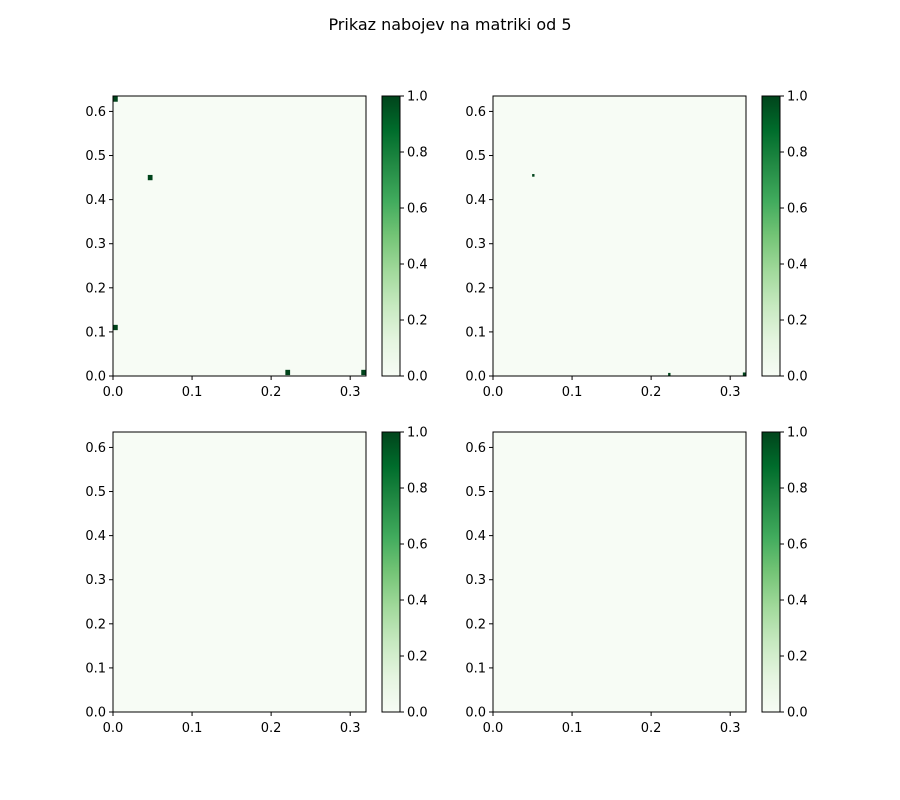 Image resolution: width=900 pixels, height=800 pixels. I want to click on figure-title: Prikaz nabojev na matriki od 5, so click(449, 24).